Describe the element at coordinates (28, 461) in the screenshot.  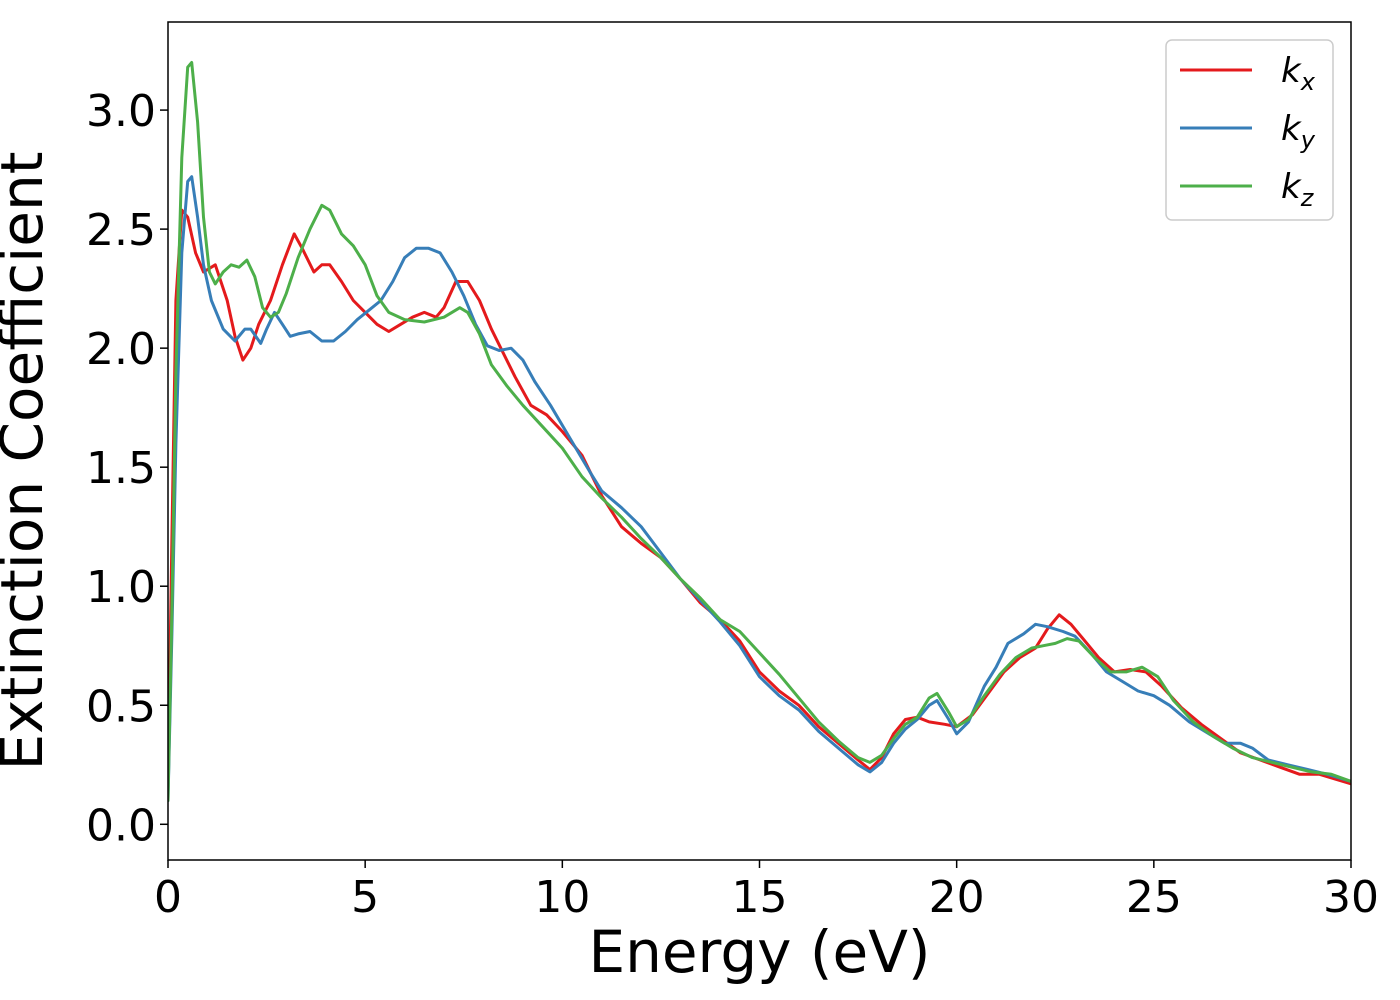
I see `y-axis-title: Extinction Coefficient` at that location.